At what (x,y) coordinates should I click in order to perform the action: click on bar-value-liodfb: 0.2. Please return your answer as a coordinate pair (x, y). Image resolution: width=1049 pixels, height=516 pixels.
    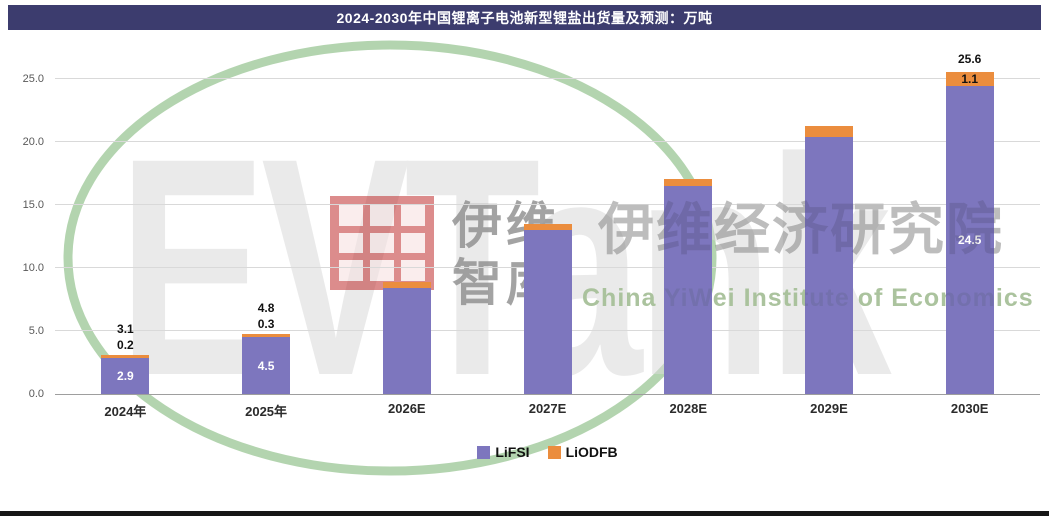
    Looking at the image, I should click on (125, 344).